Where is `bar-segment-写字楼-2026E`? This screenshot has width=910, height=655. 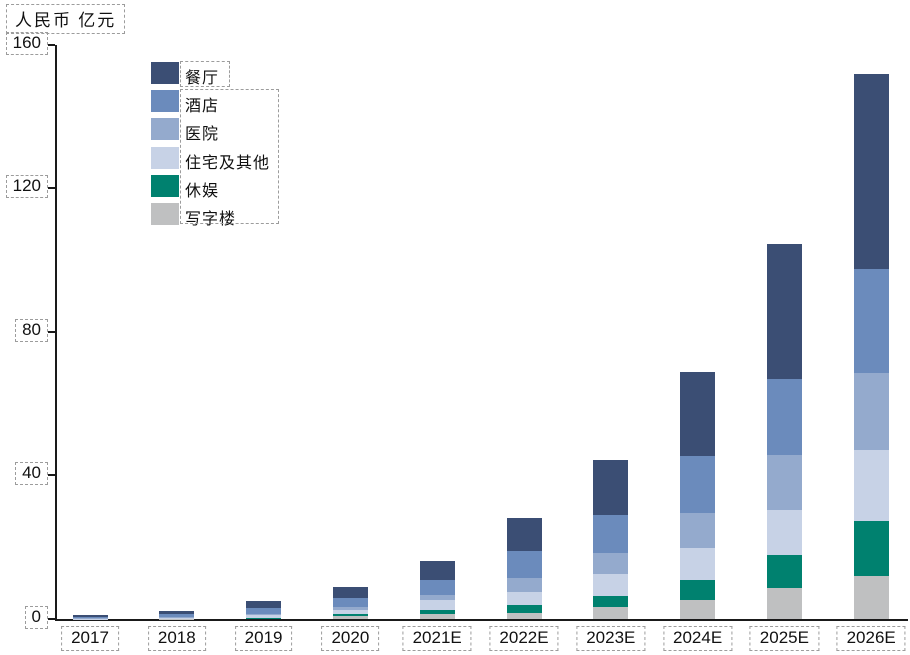 bar-segment-写字楼-2026E is located at coordinates (871, 597).